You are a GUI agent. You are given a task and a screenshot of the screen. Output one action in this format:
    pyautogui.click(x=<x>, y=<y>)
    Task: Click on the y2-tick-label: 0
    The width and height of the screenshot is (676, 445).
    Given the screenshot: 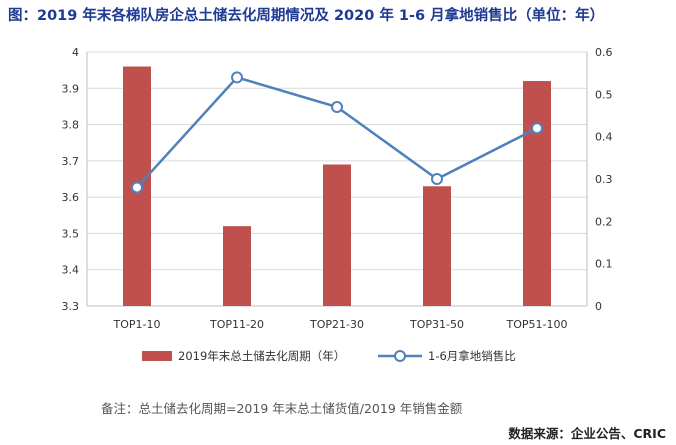 What is the action you would take?
    pyautogui.click(x=598, y=306)
    